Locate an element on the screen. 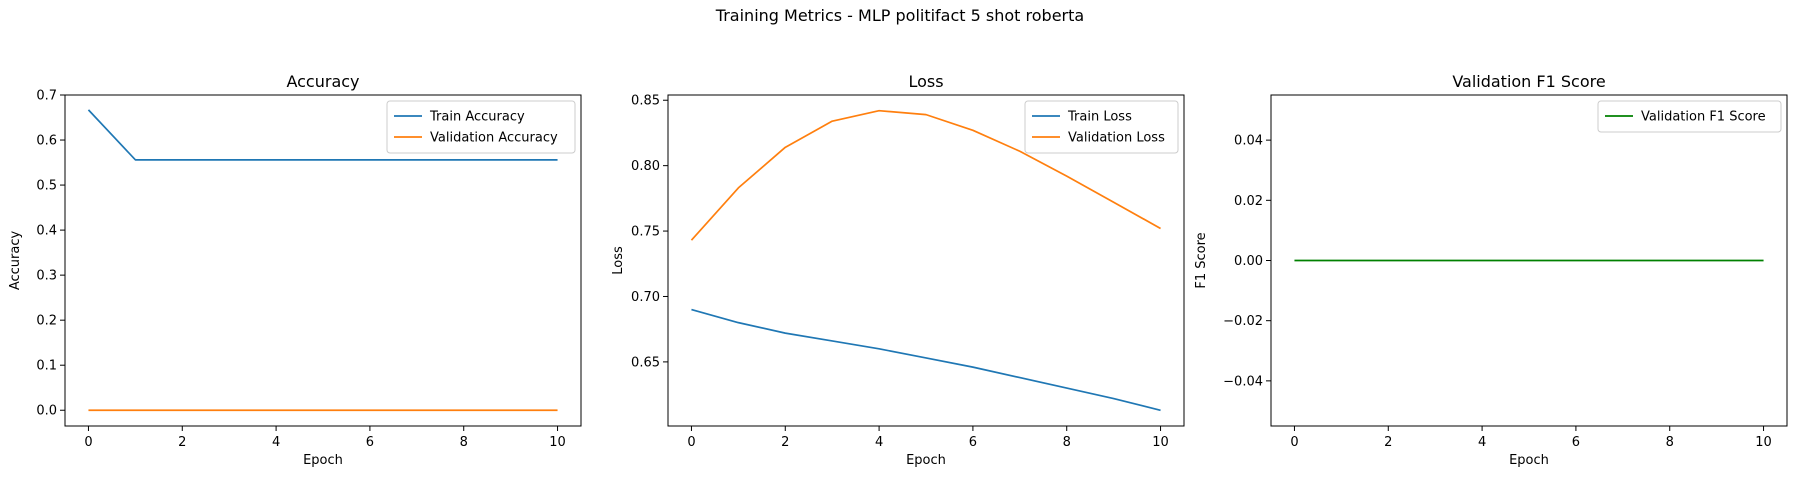  y-tick-label: 0.75 is located at coordinates (645, 232).